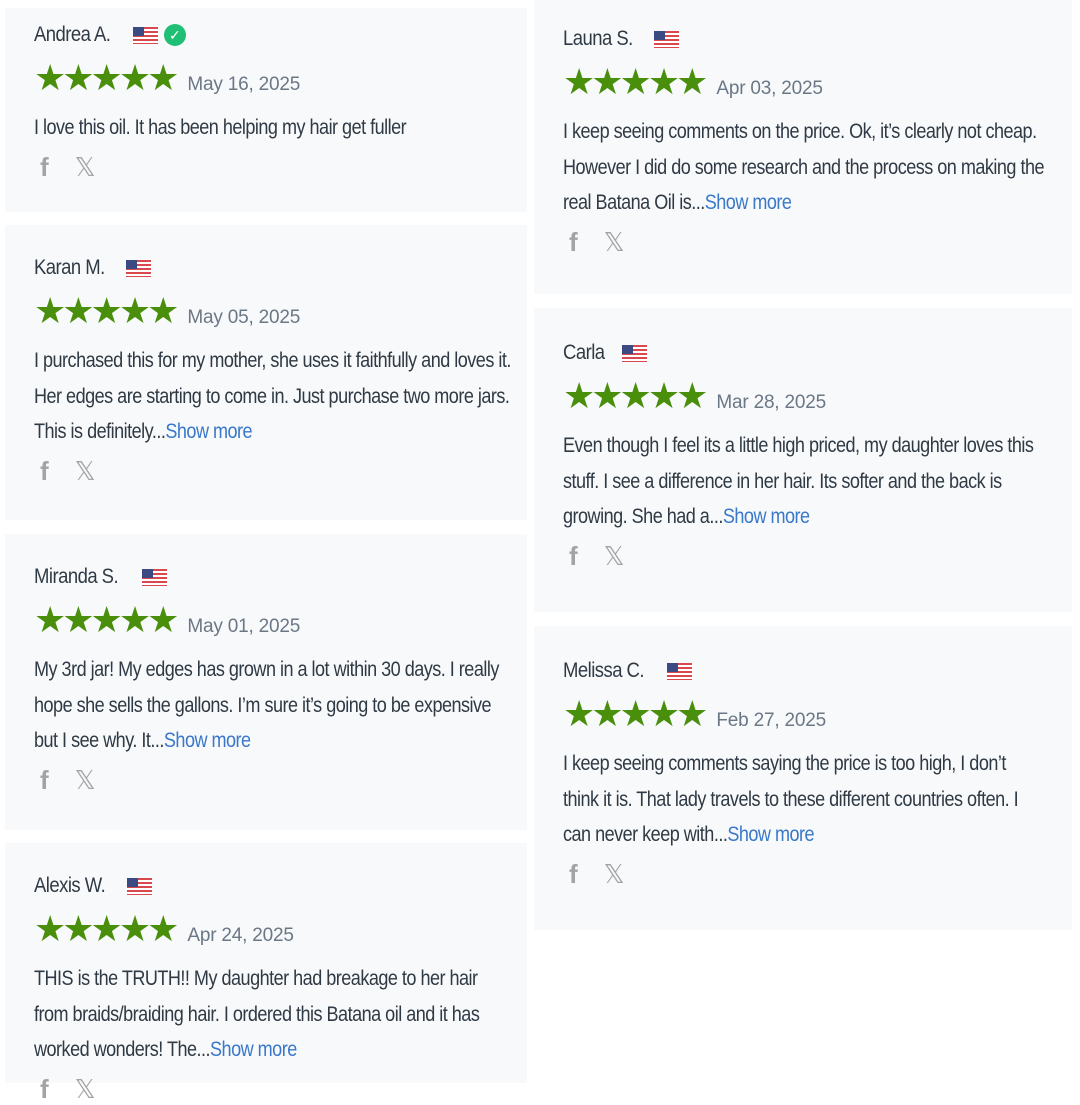  What do you see at coordinates (769, 88) in the screenshot?
I see `review-date: Apr 03, 2025` at bounding box center [769, 88].